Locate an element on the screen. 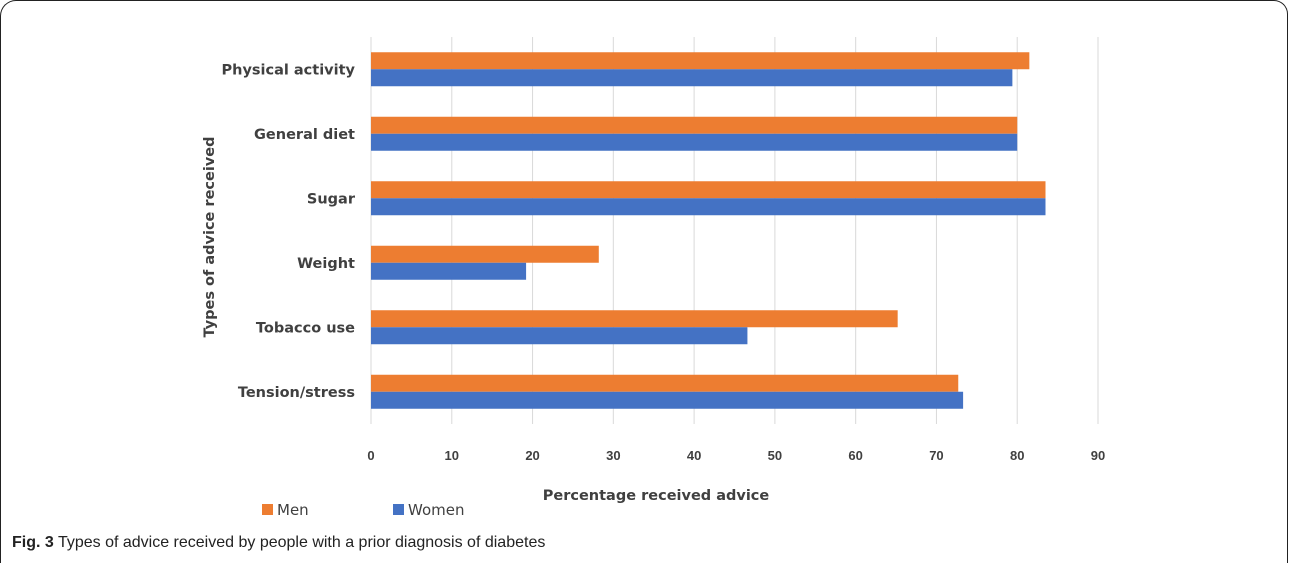 The height and width of the screenshot is (565, 1290). x-axis-title: Percentage received advice is located at coordinates (656, 496).